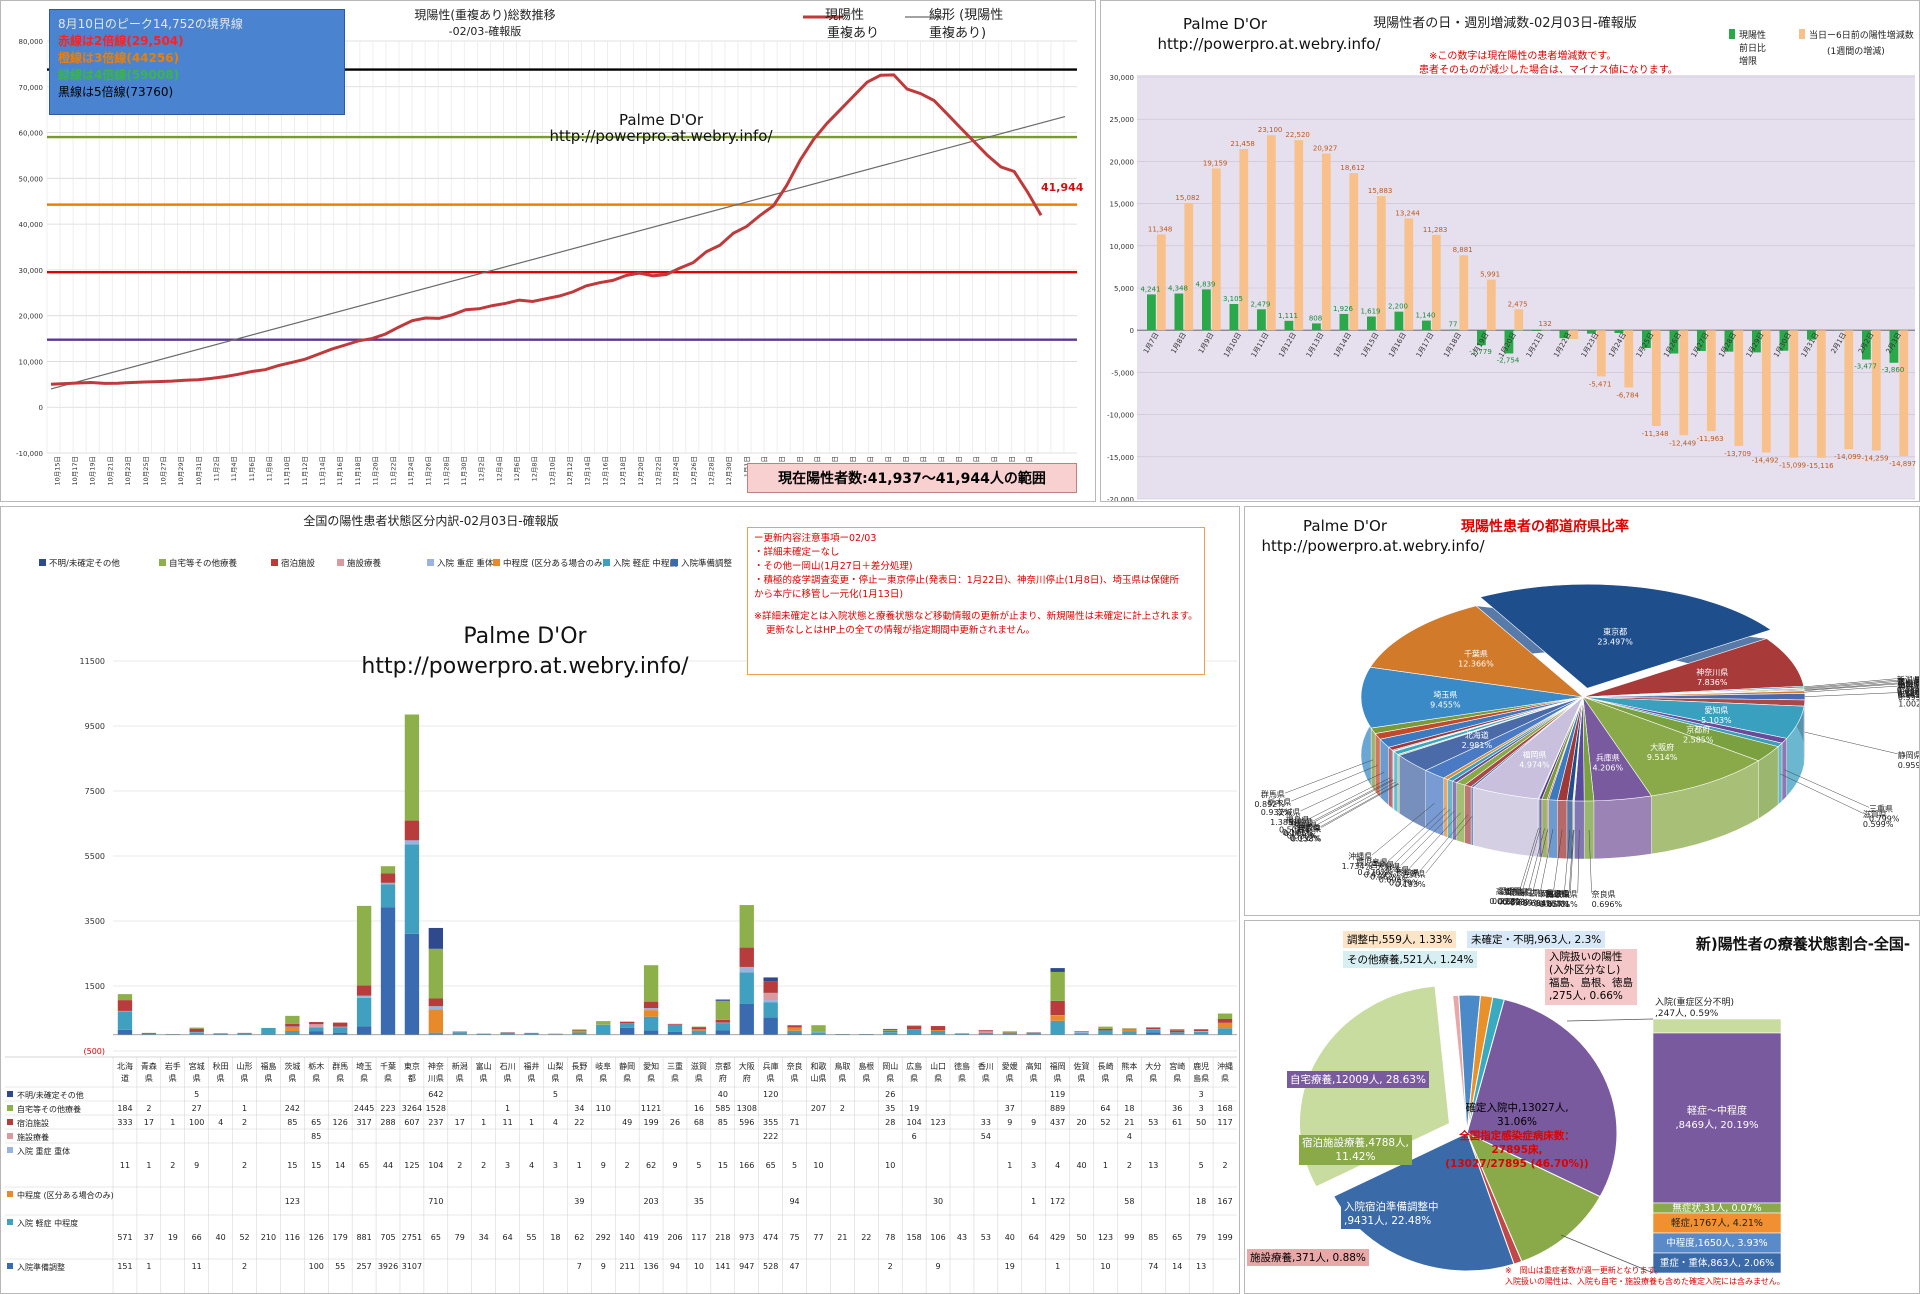 The image size is (1920, 1294). What do you see at coordinates (316, 1136) in the screenshot?
I see `pref-table-cell: 85` at bounding box center [316, 1136].